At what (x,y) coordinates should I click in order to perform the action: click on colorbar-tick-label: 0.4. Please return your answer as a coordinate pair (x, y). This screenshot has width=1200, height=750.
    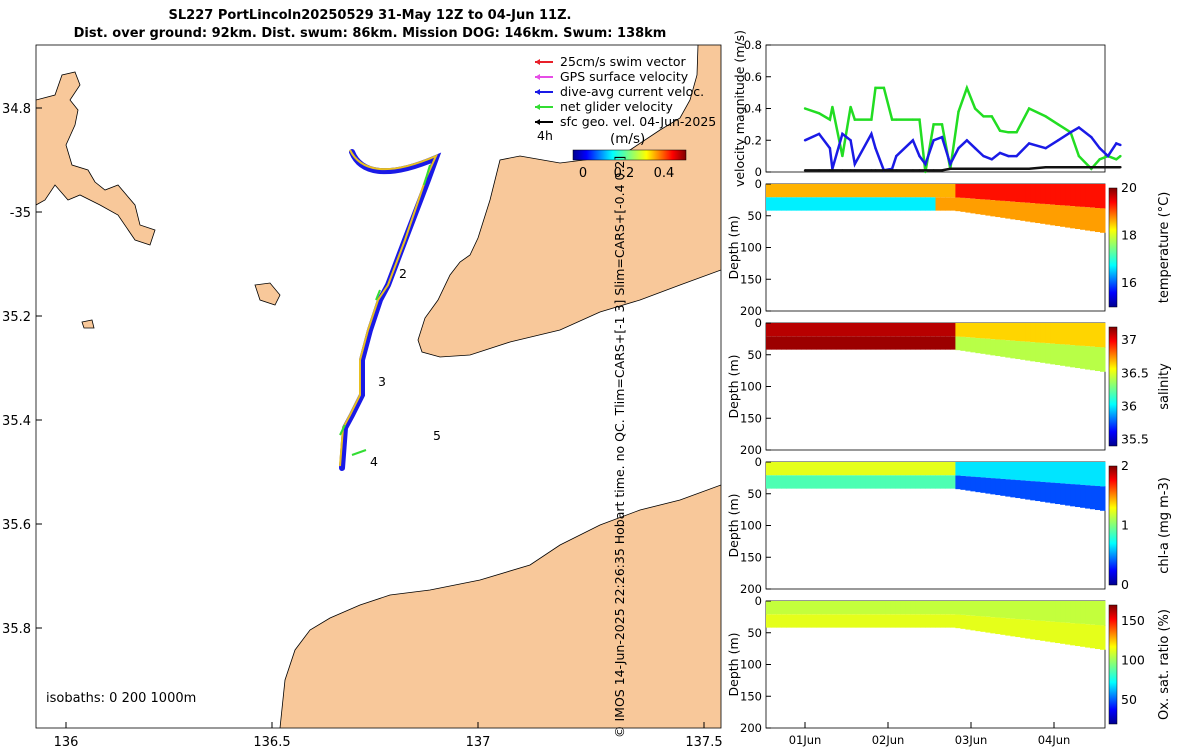
    Looking at the image, I should click on (664, 173).